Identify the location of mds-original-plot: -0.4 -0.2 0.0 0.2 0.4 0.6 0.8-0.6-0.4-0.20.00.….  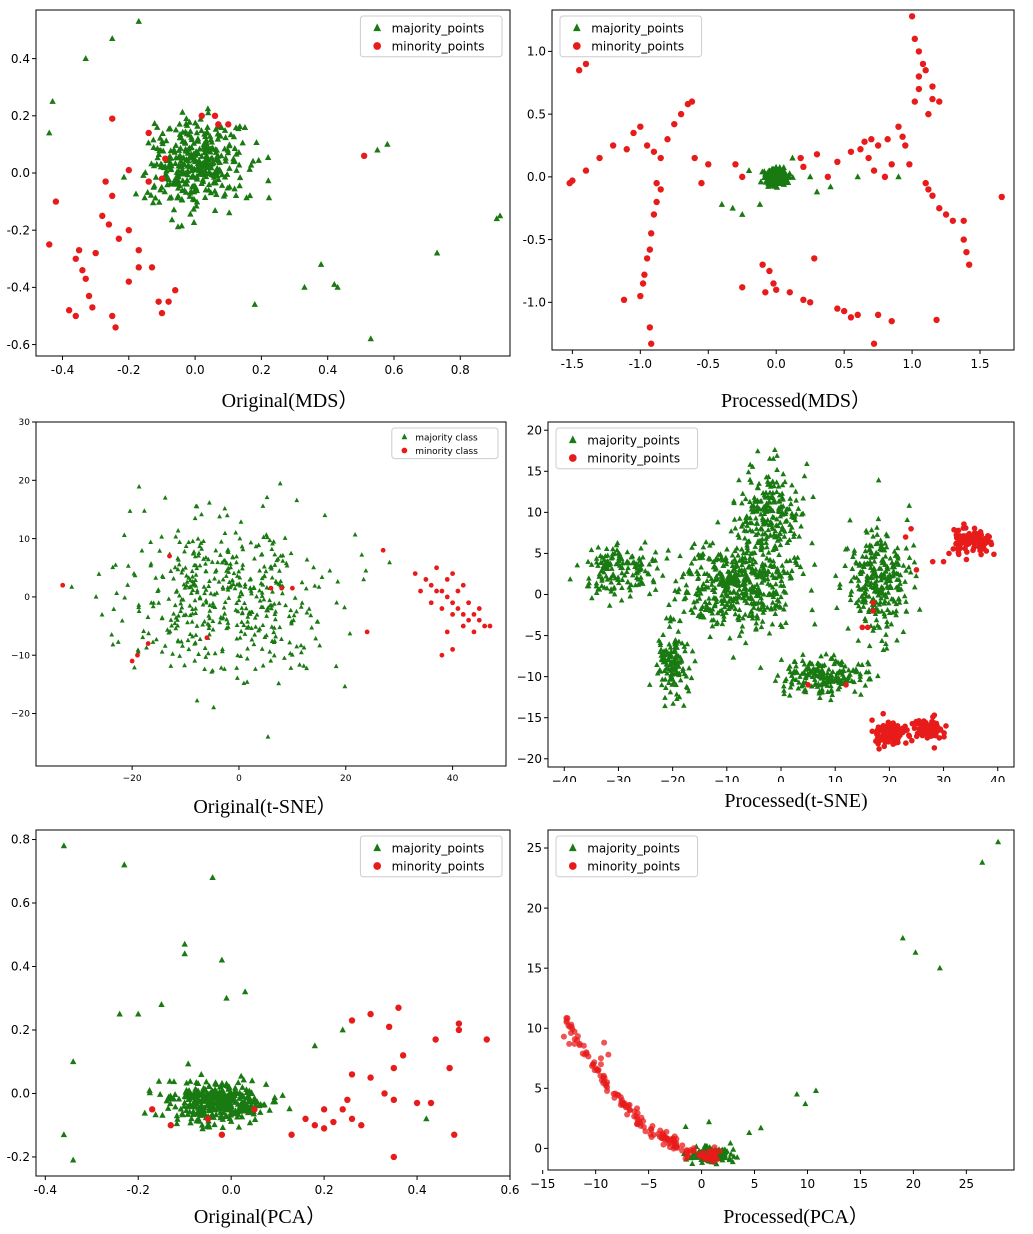
(259, 193).